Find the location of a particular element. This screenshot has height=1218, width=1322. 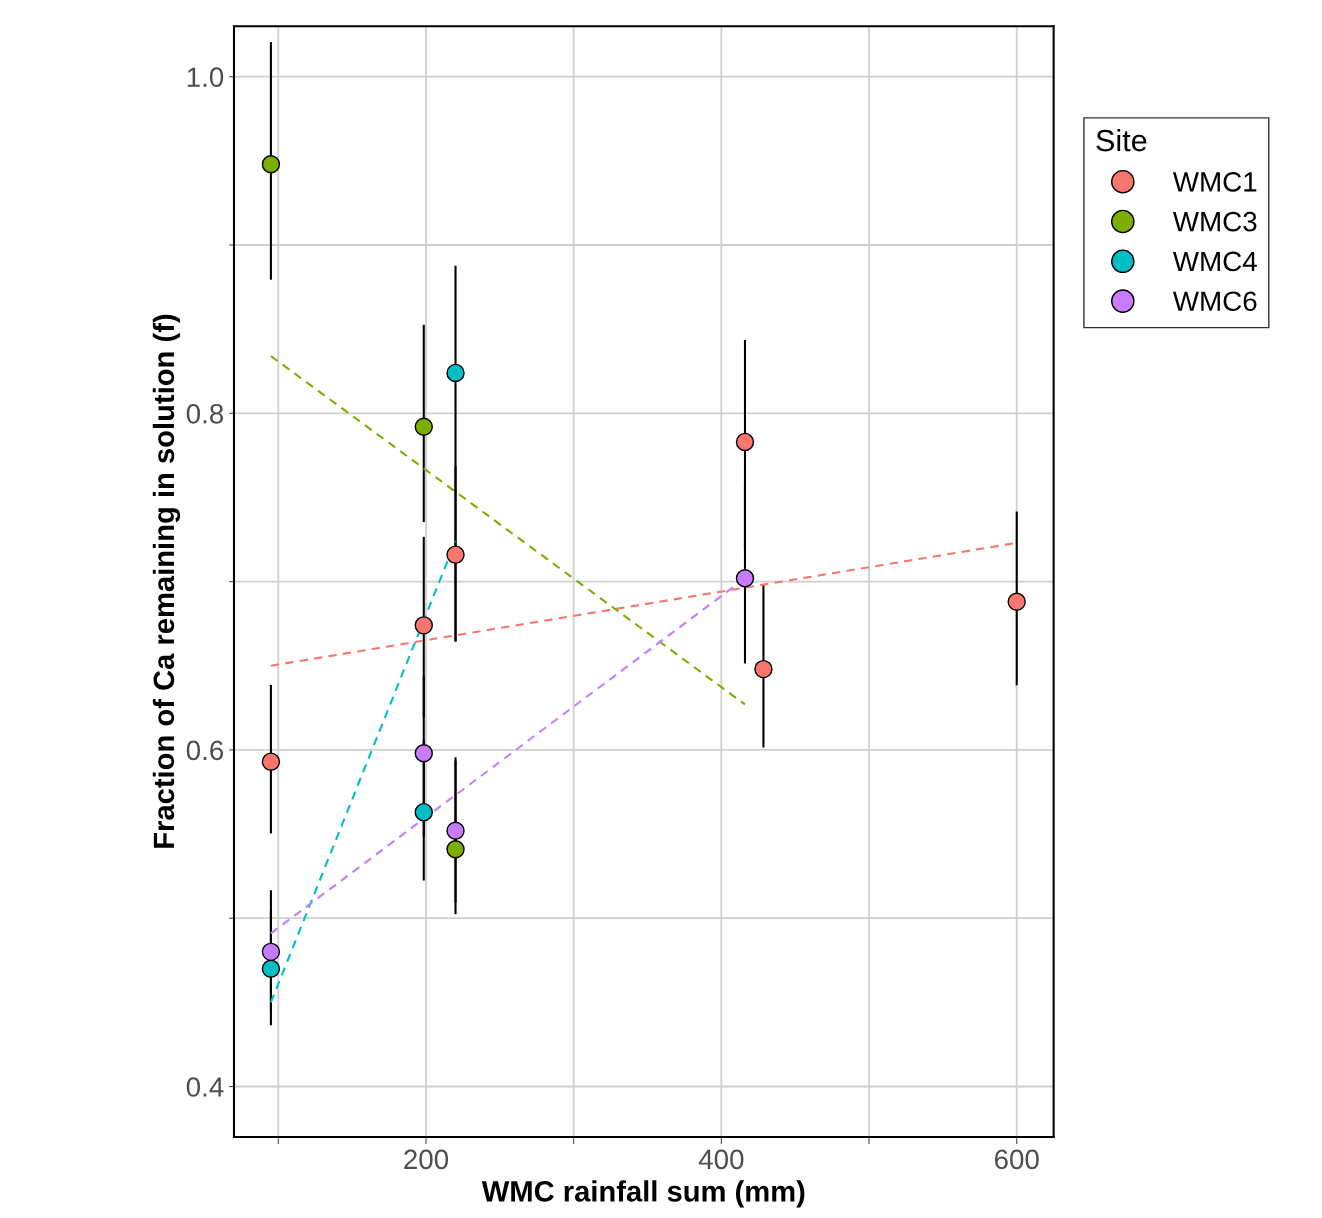

y-axis-title: Fraction of Ca remaining in solution (f) is located at coordinates (166, 581).